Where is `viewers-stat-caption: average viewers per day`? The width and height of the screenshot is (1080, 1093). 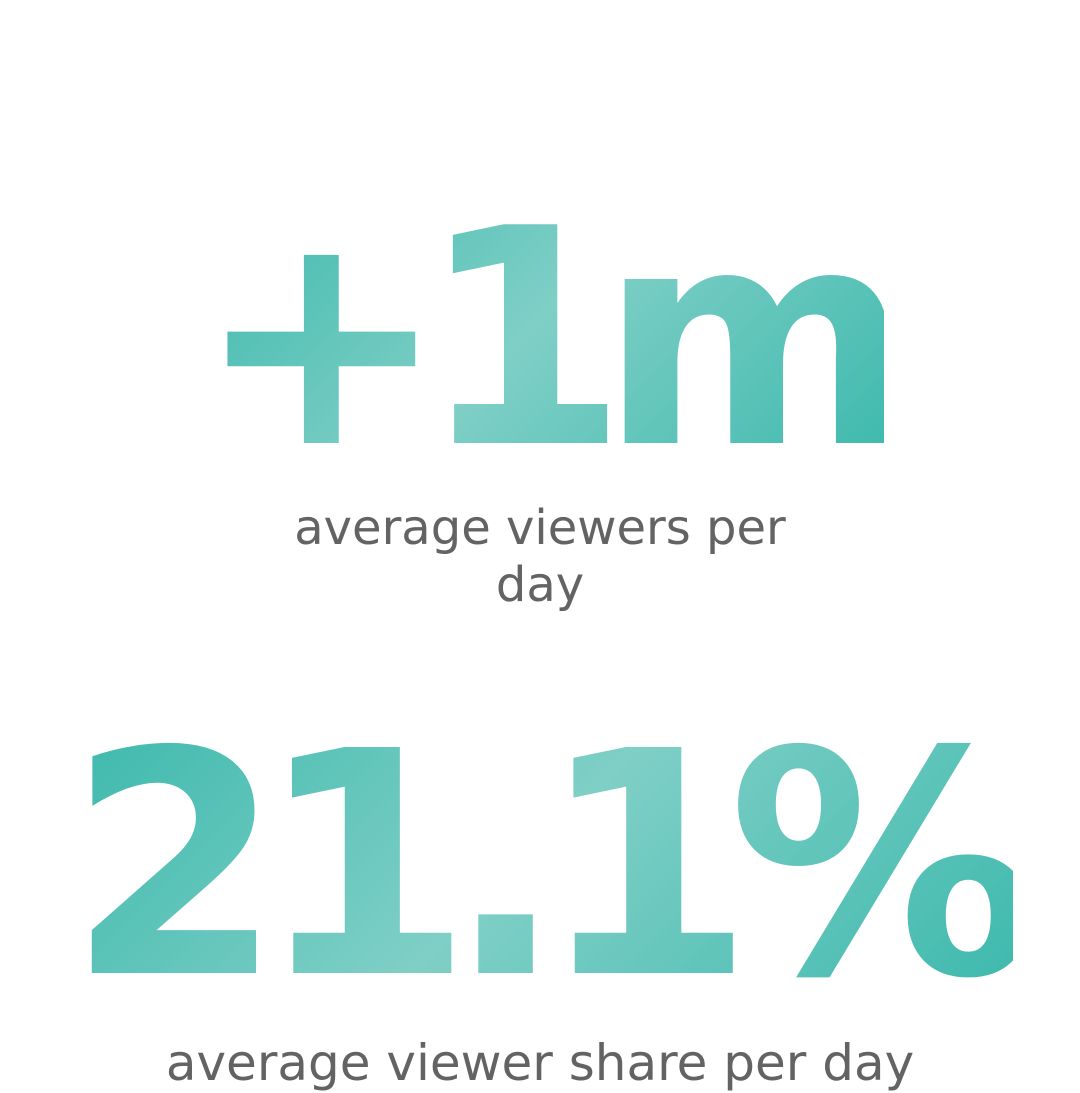 viewers-stat-caption: average viewers per day is located at coordinates (540, 556).